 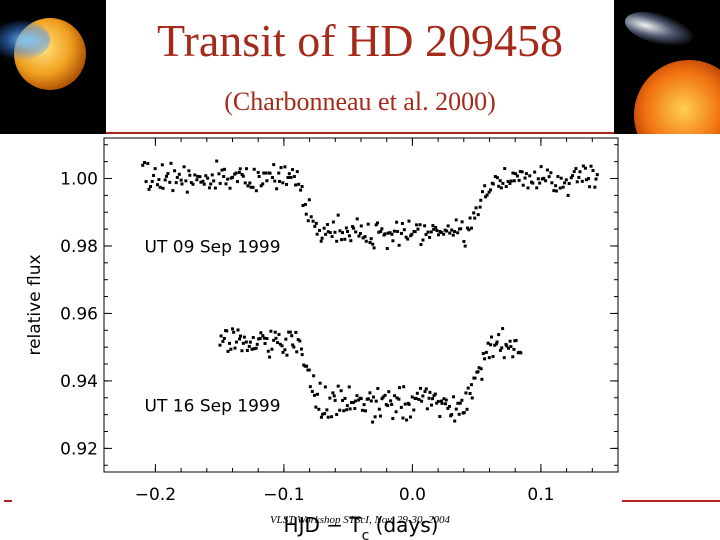 What do you see at coordinates (79, 449) in the screenshot?
I see `y-tick-label: 0.92` at bounding box center [79, 449].